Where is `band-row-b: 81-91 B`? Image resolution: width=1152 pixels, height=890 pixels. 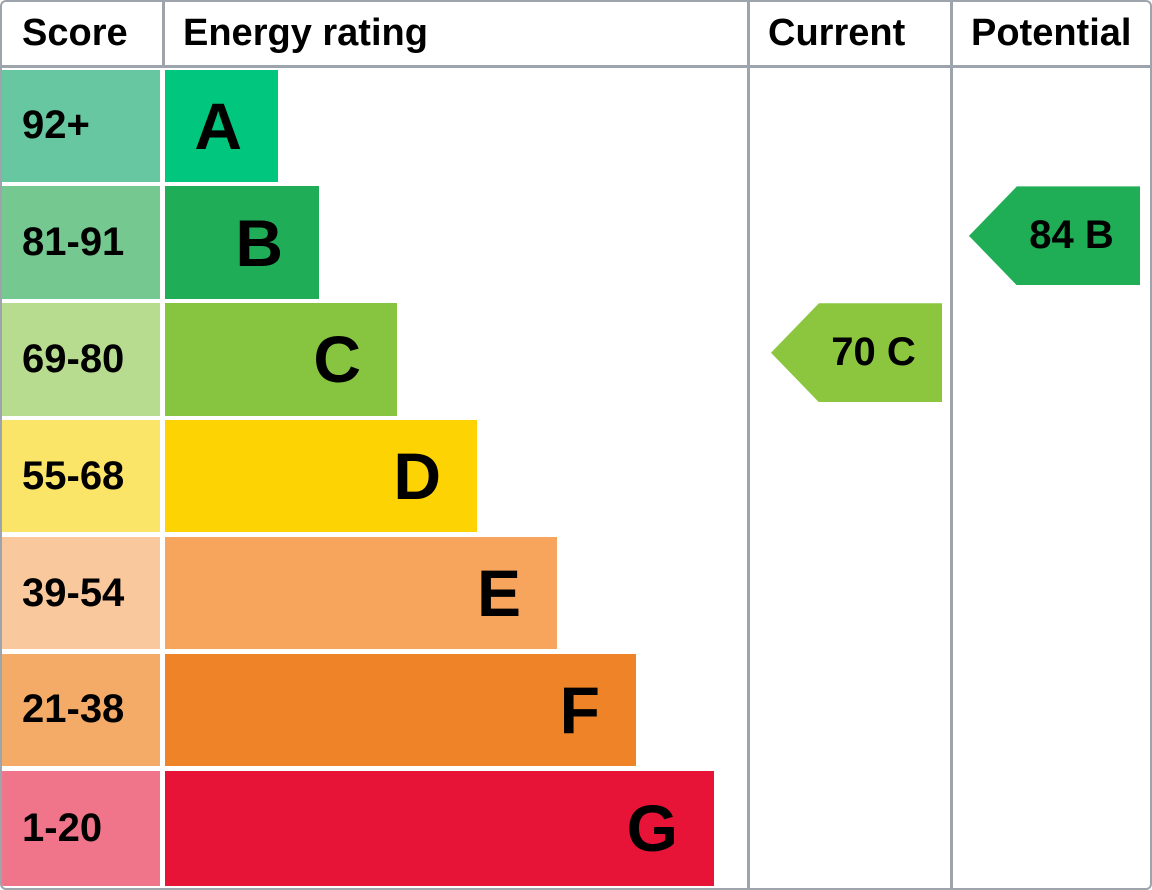
band-row-b: 81-91 B is located at coordinates (576, 243).